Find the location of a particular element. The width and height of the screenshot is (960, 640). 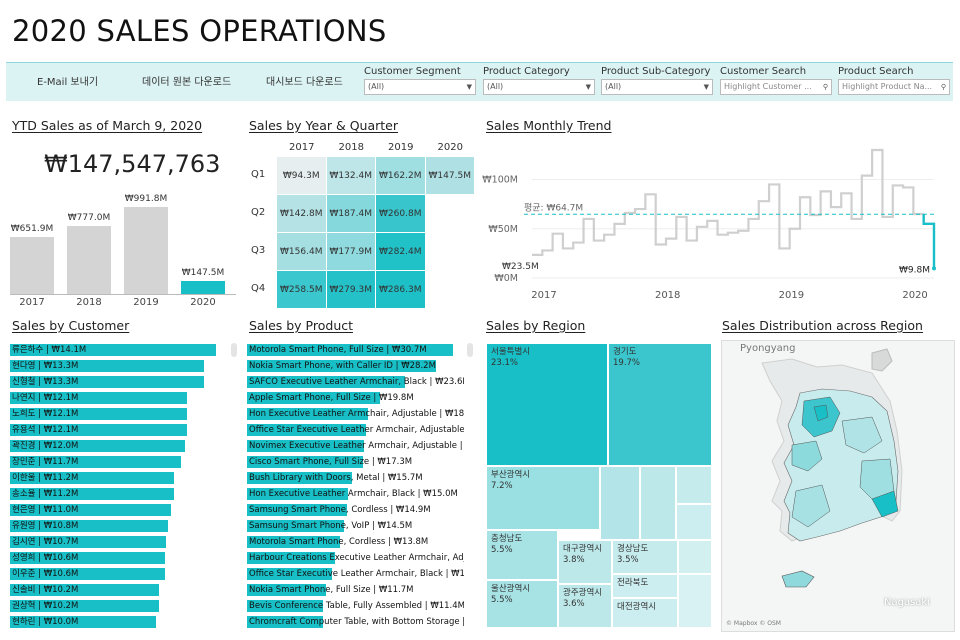

customer-row: 신솔비 | ₩10.2M is located at coordinates (121, 590).